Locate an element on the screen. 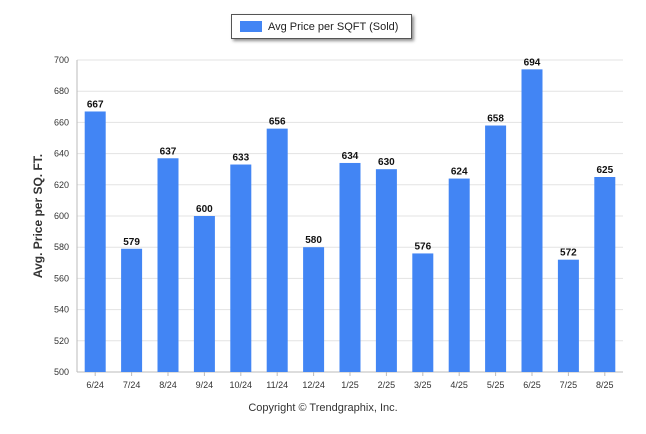 The height and width of the screenshot is (434, 646). y-tick-label: 640 is located at coordinates (61, 154).